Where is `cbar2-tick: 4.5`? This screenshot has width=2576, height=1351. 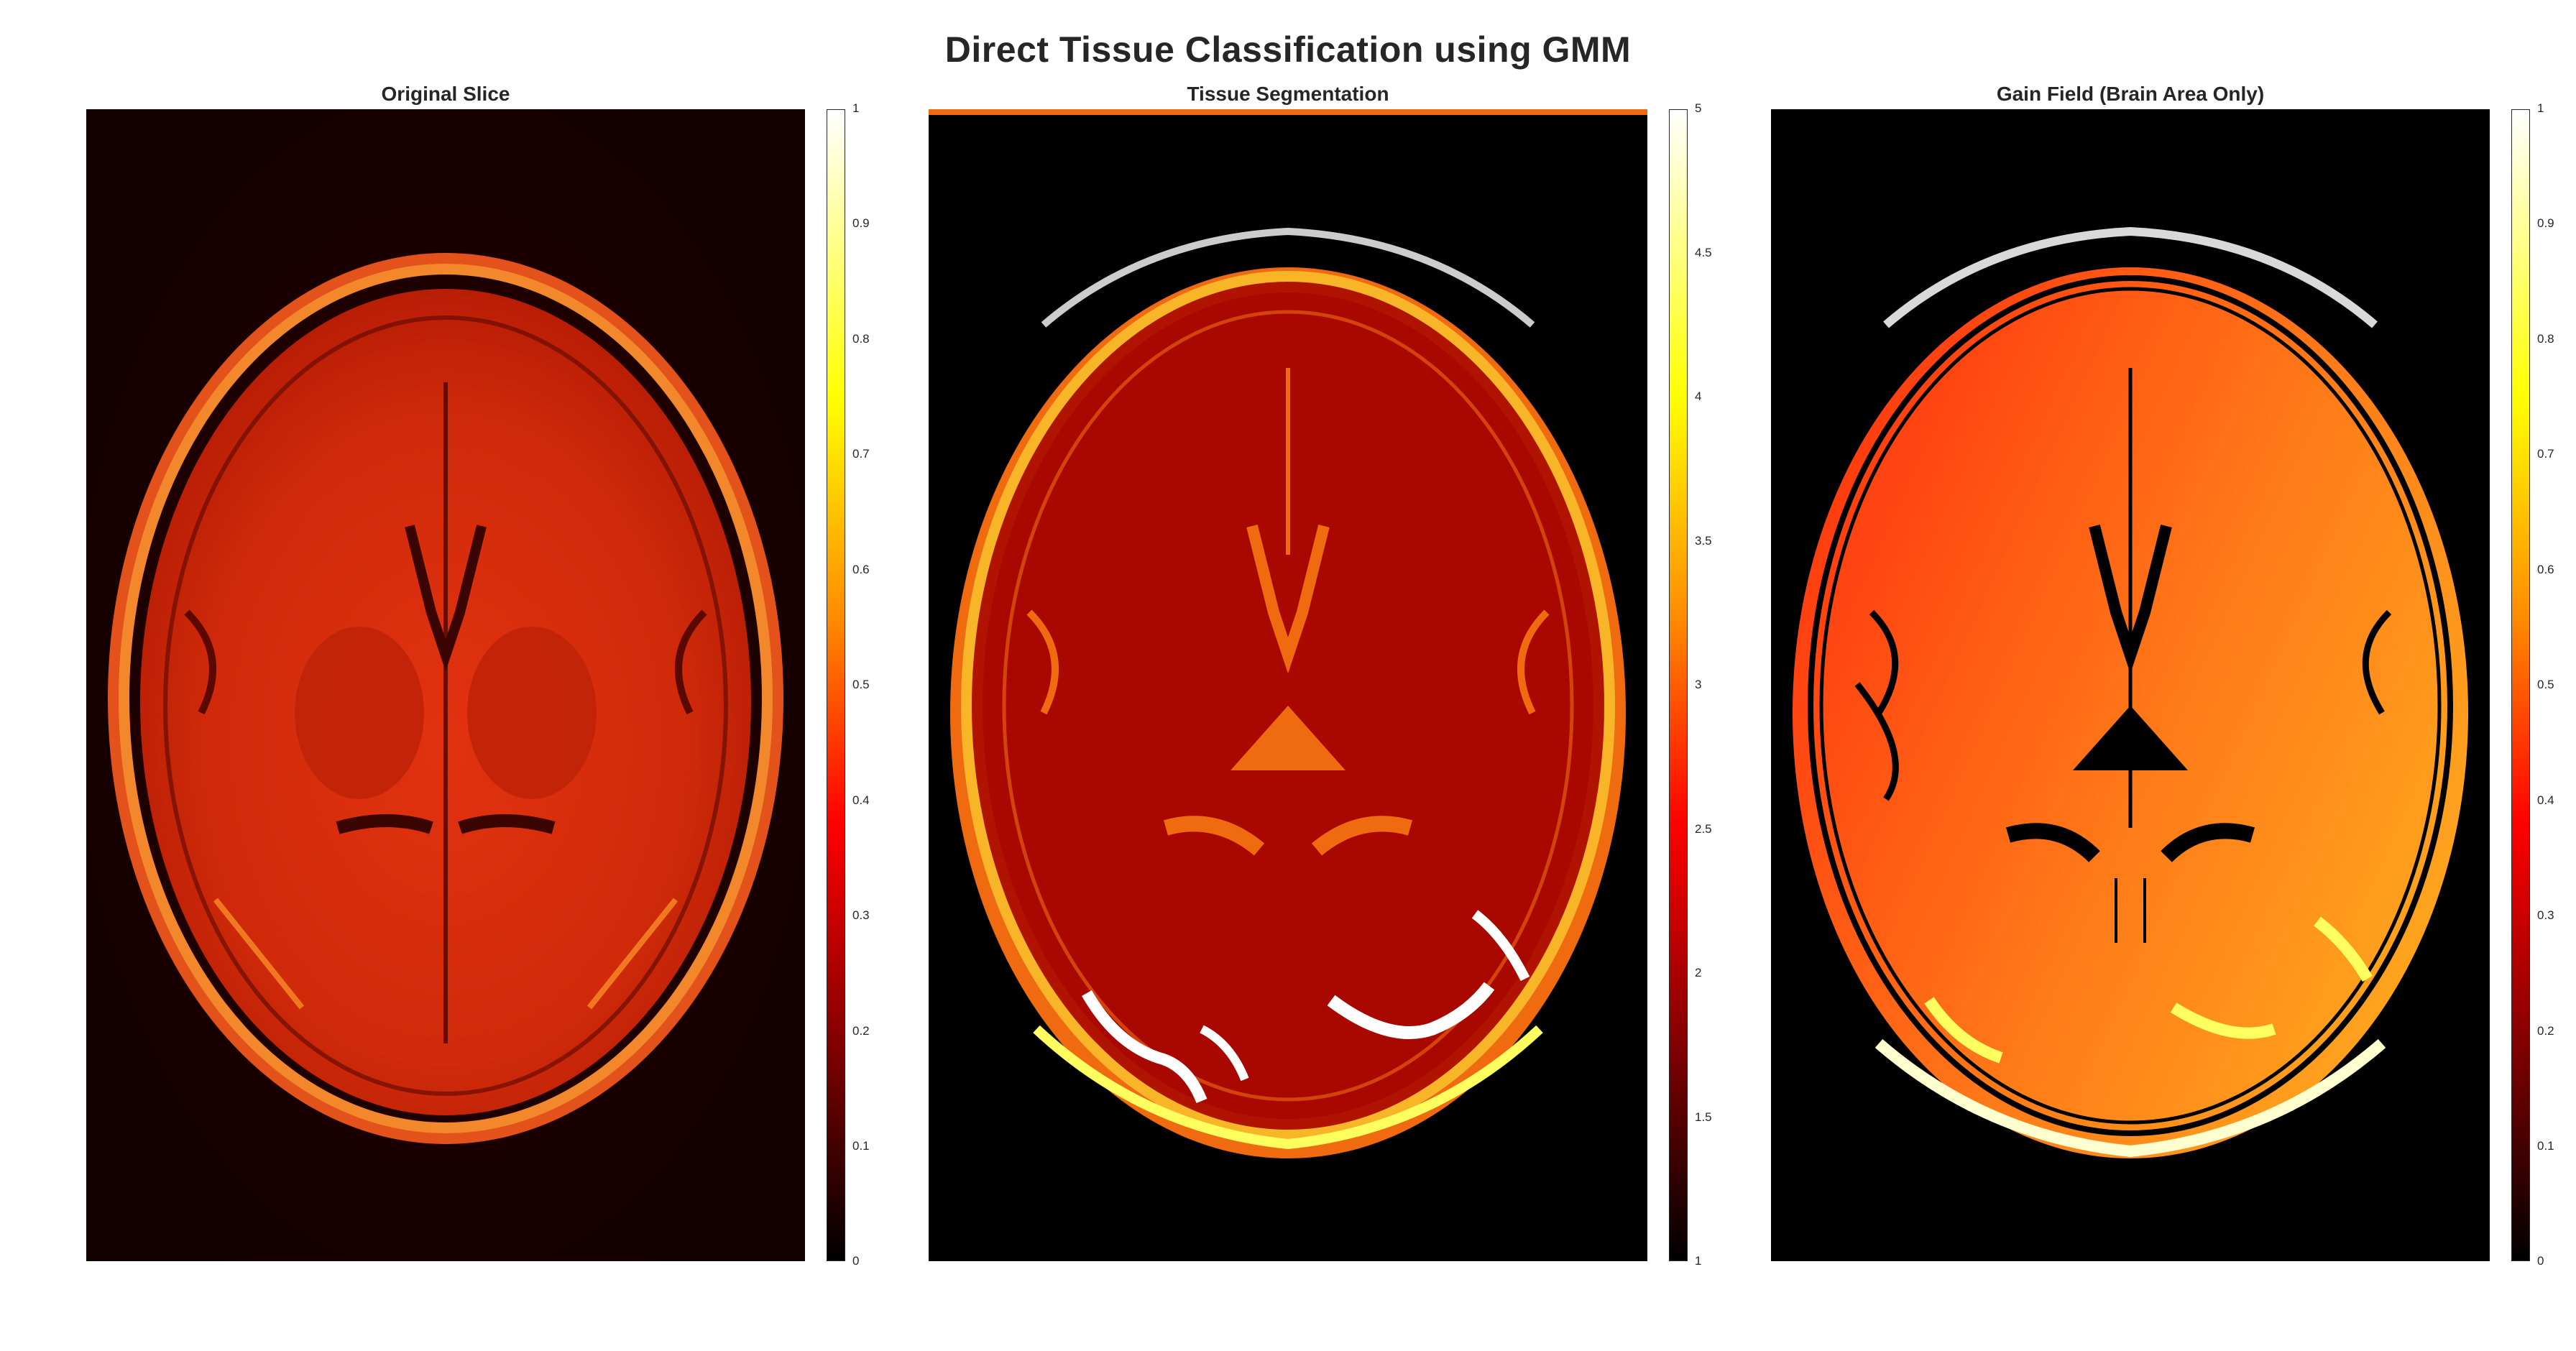 cbar2-tick: 4.5 is located at coordinates (1703, 252).